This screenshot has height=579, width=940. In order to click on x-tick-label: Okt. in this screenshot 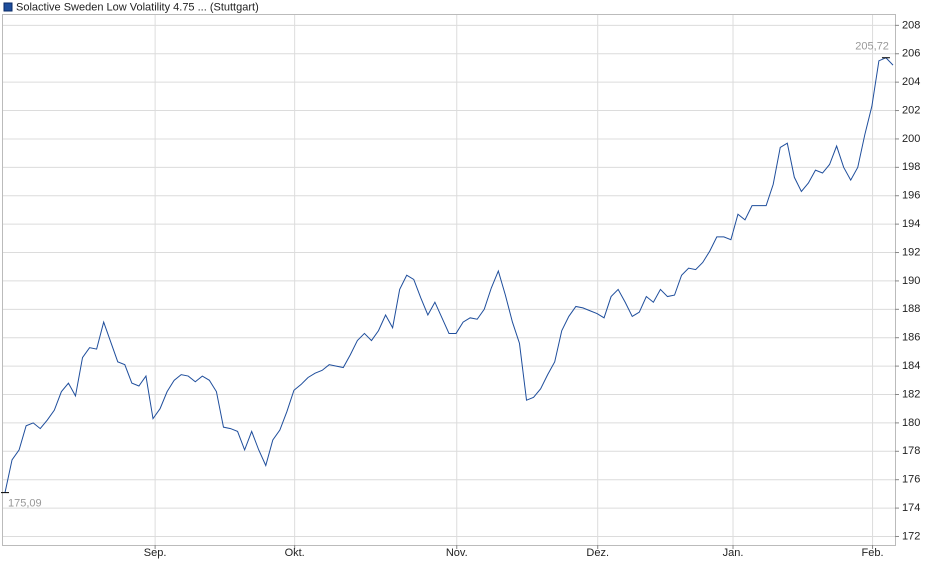, I will do `click(295, 553)`.